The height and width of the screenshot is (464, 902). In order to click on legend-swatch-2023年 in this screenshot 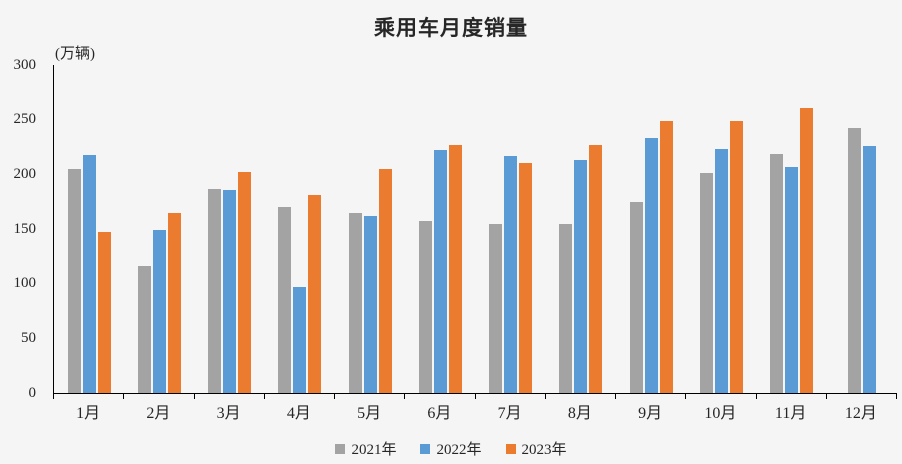, I will do `click(510, 448)`.